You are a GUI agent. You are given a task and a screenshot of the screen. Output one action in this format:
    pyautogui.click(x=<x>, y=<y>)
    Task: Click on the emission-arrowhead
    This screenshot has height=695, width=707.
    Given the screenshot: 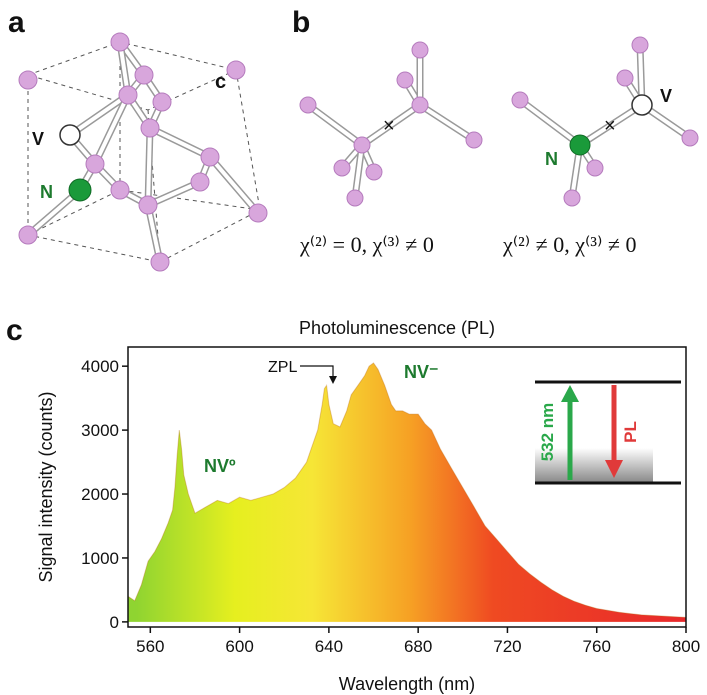 What is the action you would take?
    pyautogui.click(x=614, y=469)
    